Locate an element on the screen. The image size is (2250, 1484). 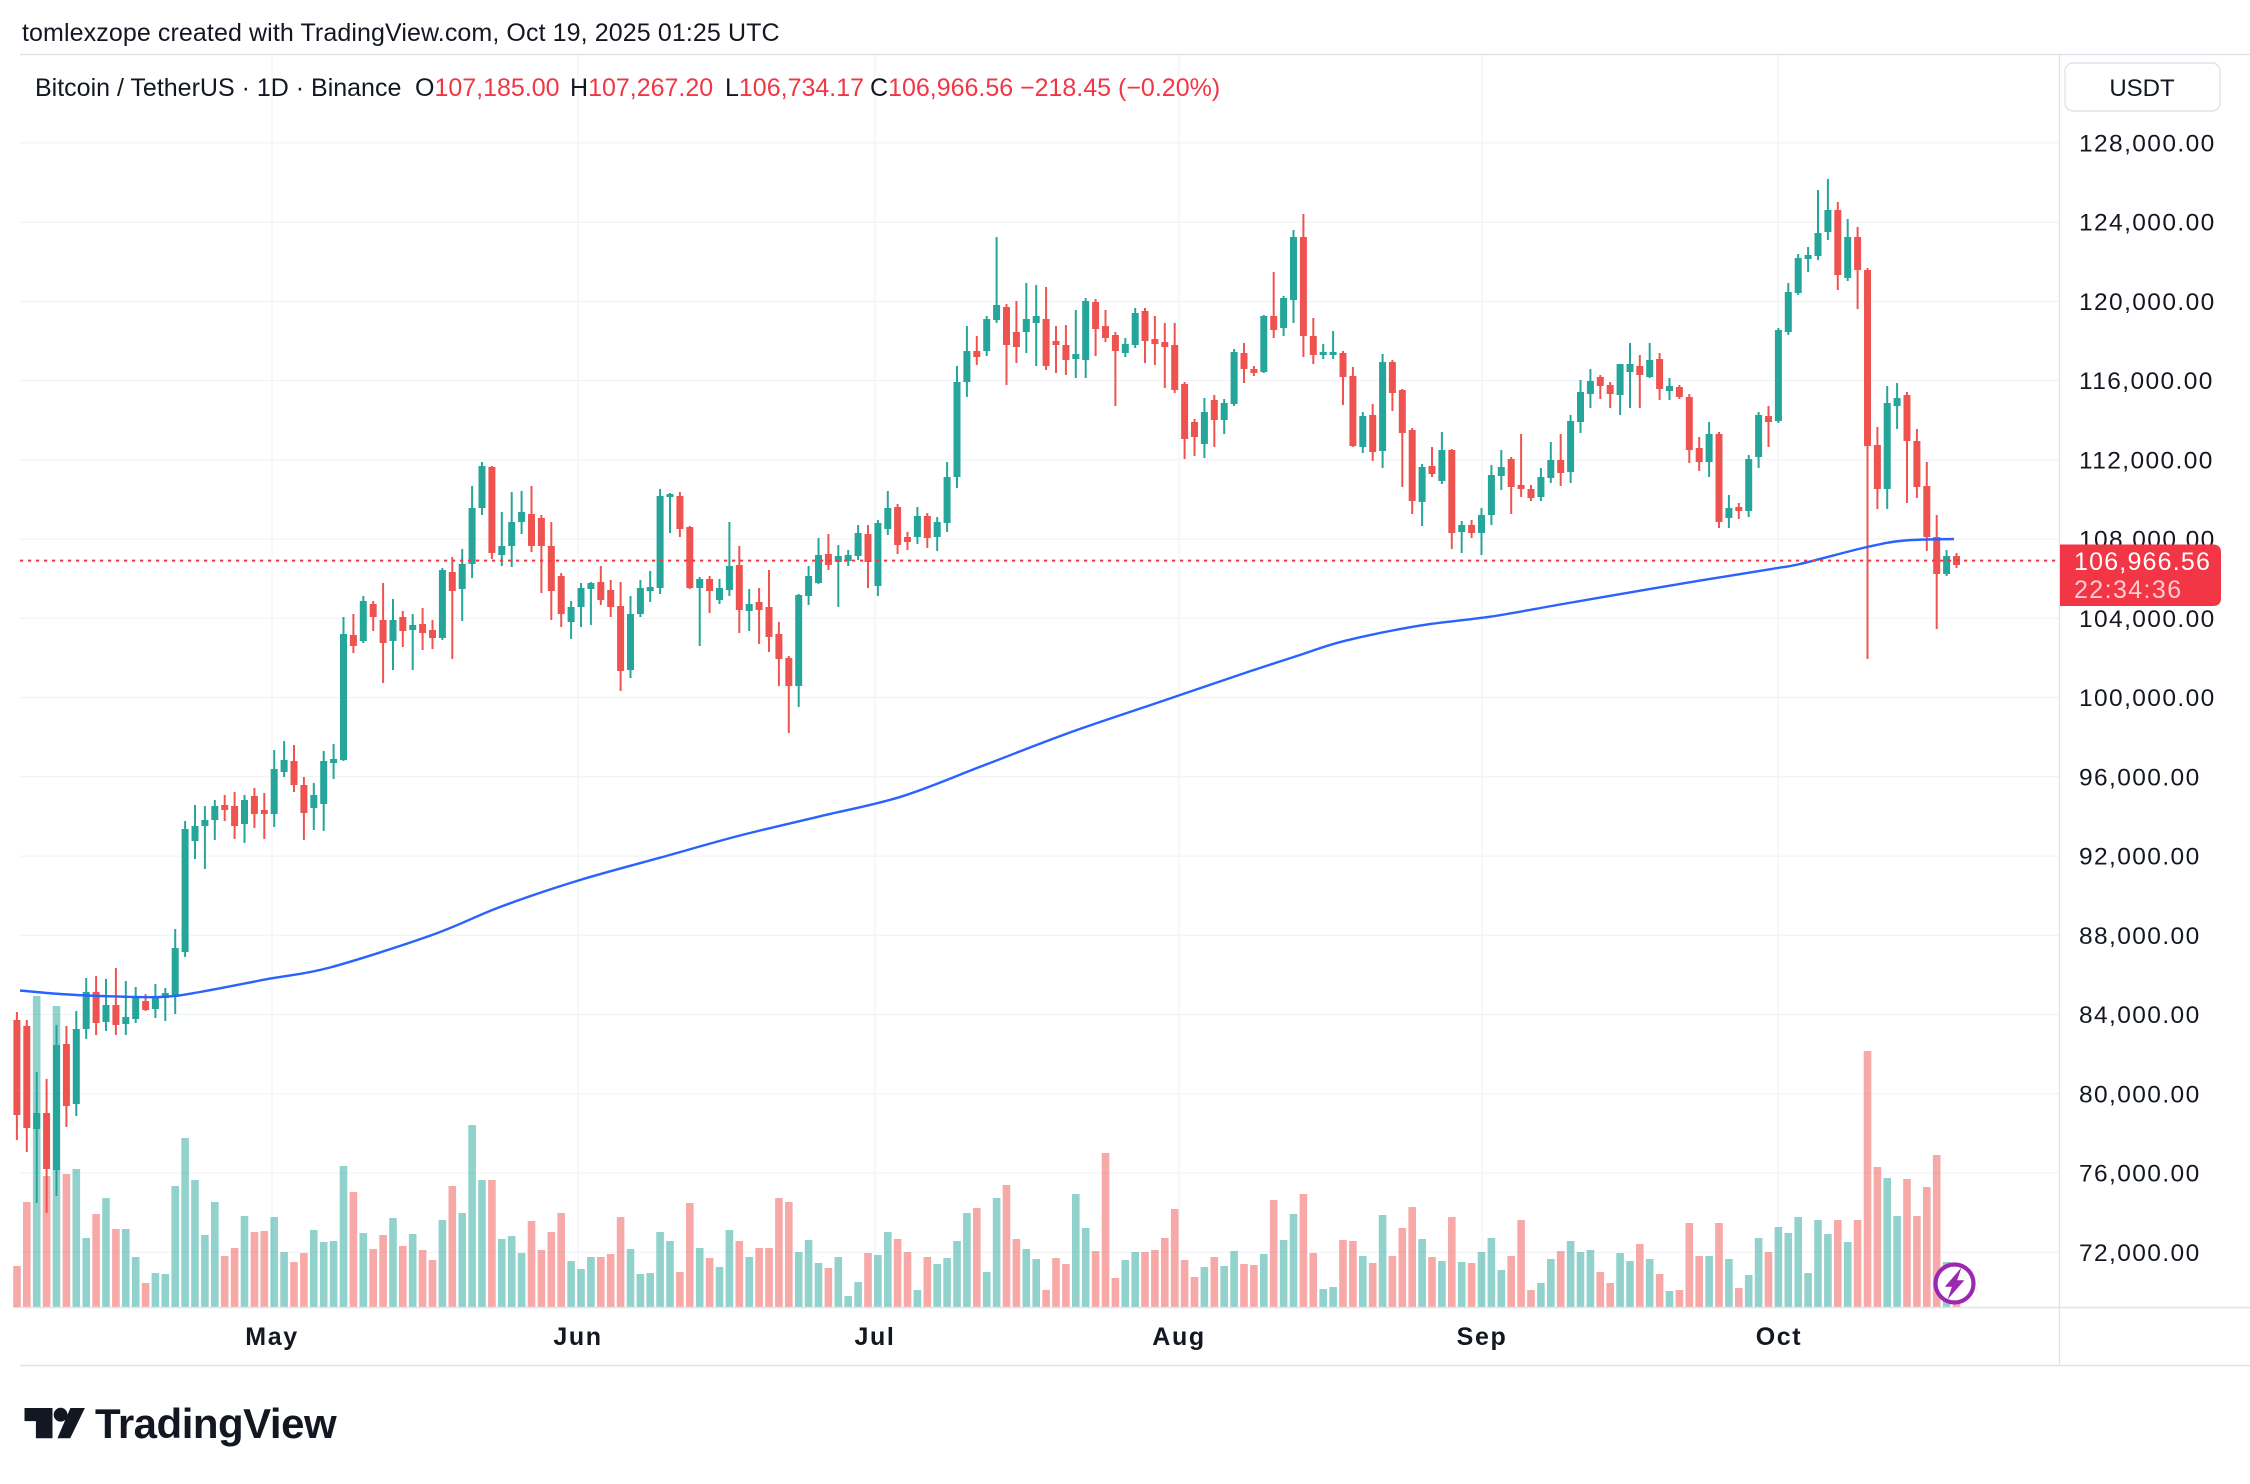
svg-text: 80,000.00 is located at coordinates (2140, 1094).